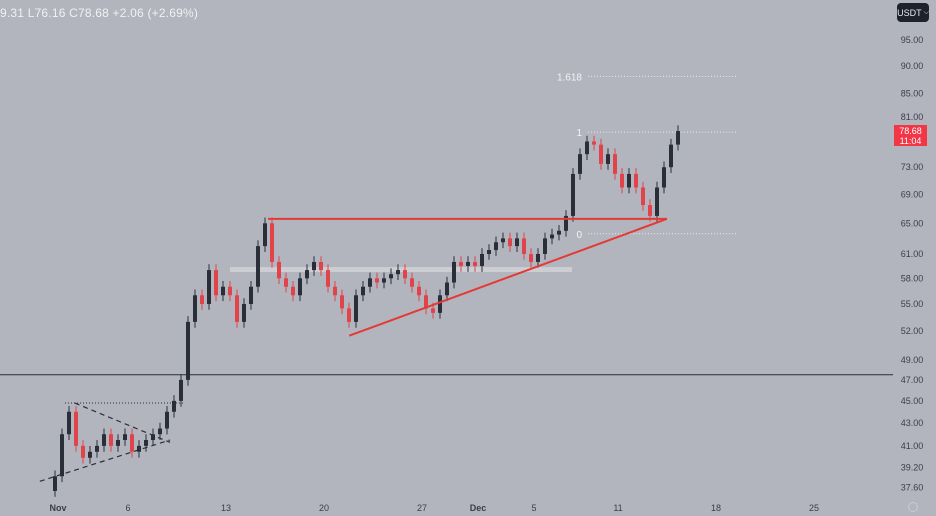  I want to click on x-tick-label: 27, so click(422, 508).